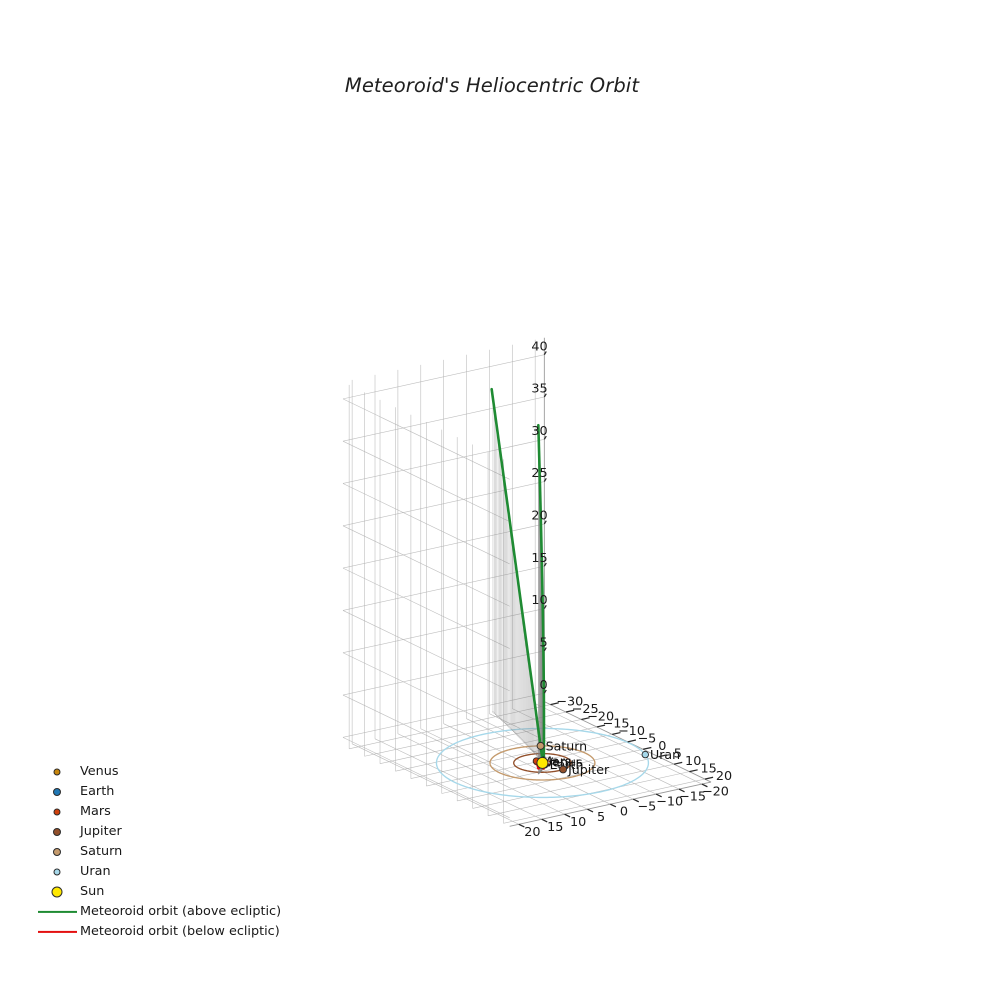 The width and height of the screenshot is (984, 984). What do you see at coordinates (616, 724) in the screenshot?
I see `x-tick-label: −15` at bounding box center [616, 724].